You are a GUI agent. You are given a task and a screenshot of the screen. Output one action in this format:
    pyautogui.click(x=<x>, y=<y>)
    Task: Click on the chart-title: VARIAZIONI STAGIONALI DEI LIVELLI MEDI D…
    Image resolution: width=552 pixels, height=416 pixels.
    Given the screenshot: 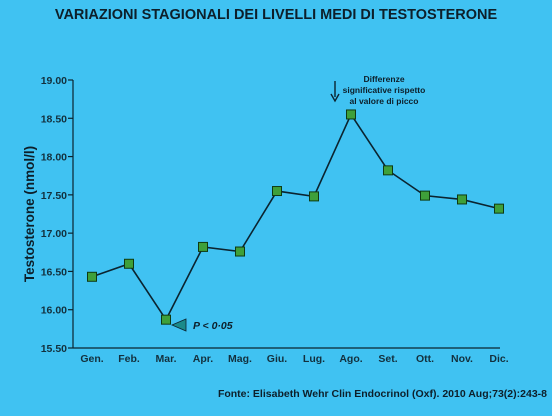 What is the action you would take?
    pyautogui.click(x=276, y=15)
    